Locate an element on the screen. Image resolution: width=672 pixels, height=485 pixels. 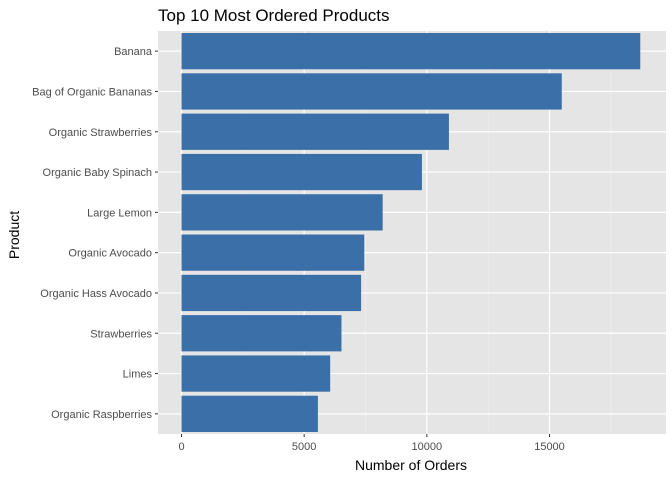
y-tick-label: Strawberries is located at coordinates (121, 334).